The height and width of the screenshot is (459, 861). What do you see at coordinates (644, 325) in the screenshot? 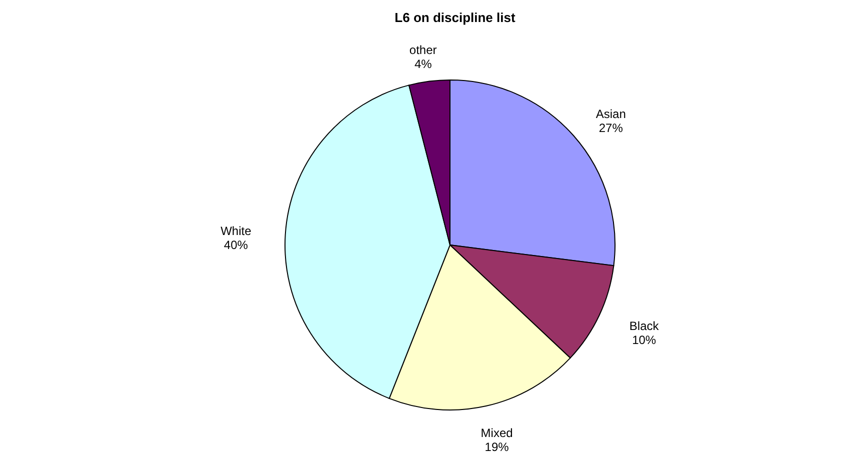
I see `slice-label: Black` at bounding box center [644, 325].